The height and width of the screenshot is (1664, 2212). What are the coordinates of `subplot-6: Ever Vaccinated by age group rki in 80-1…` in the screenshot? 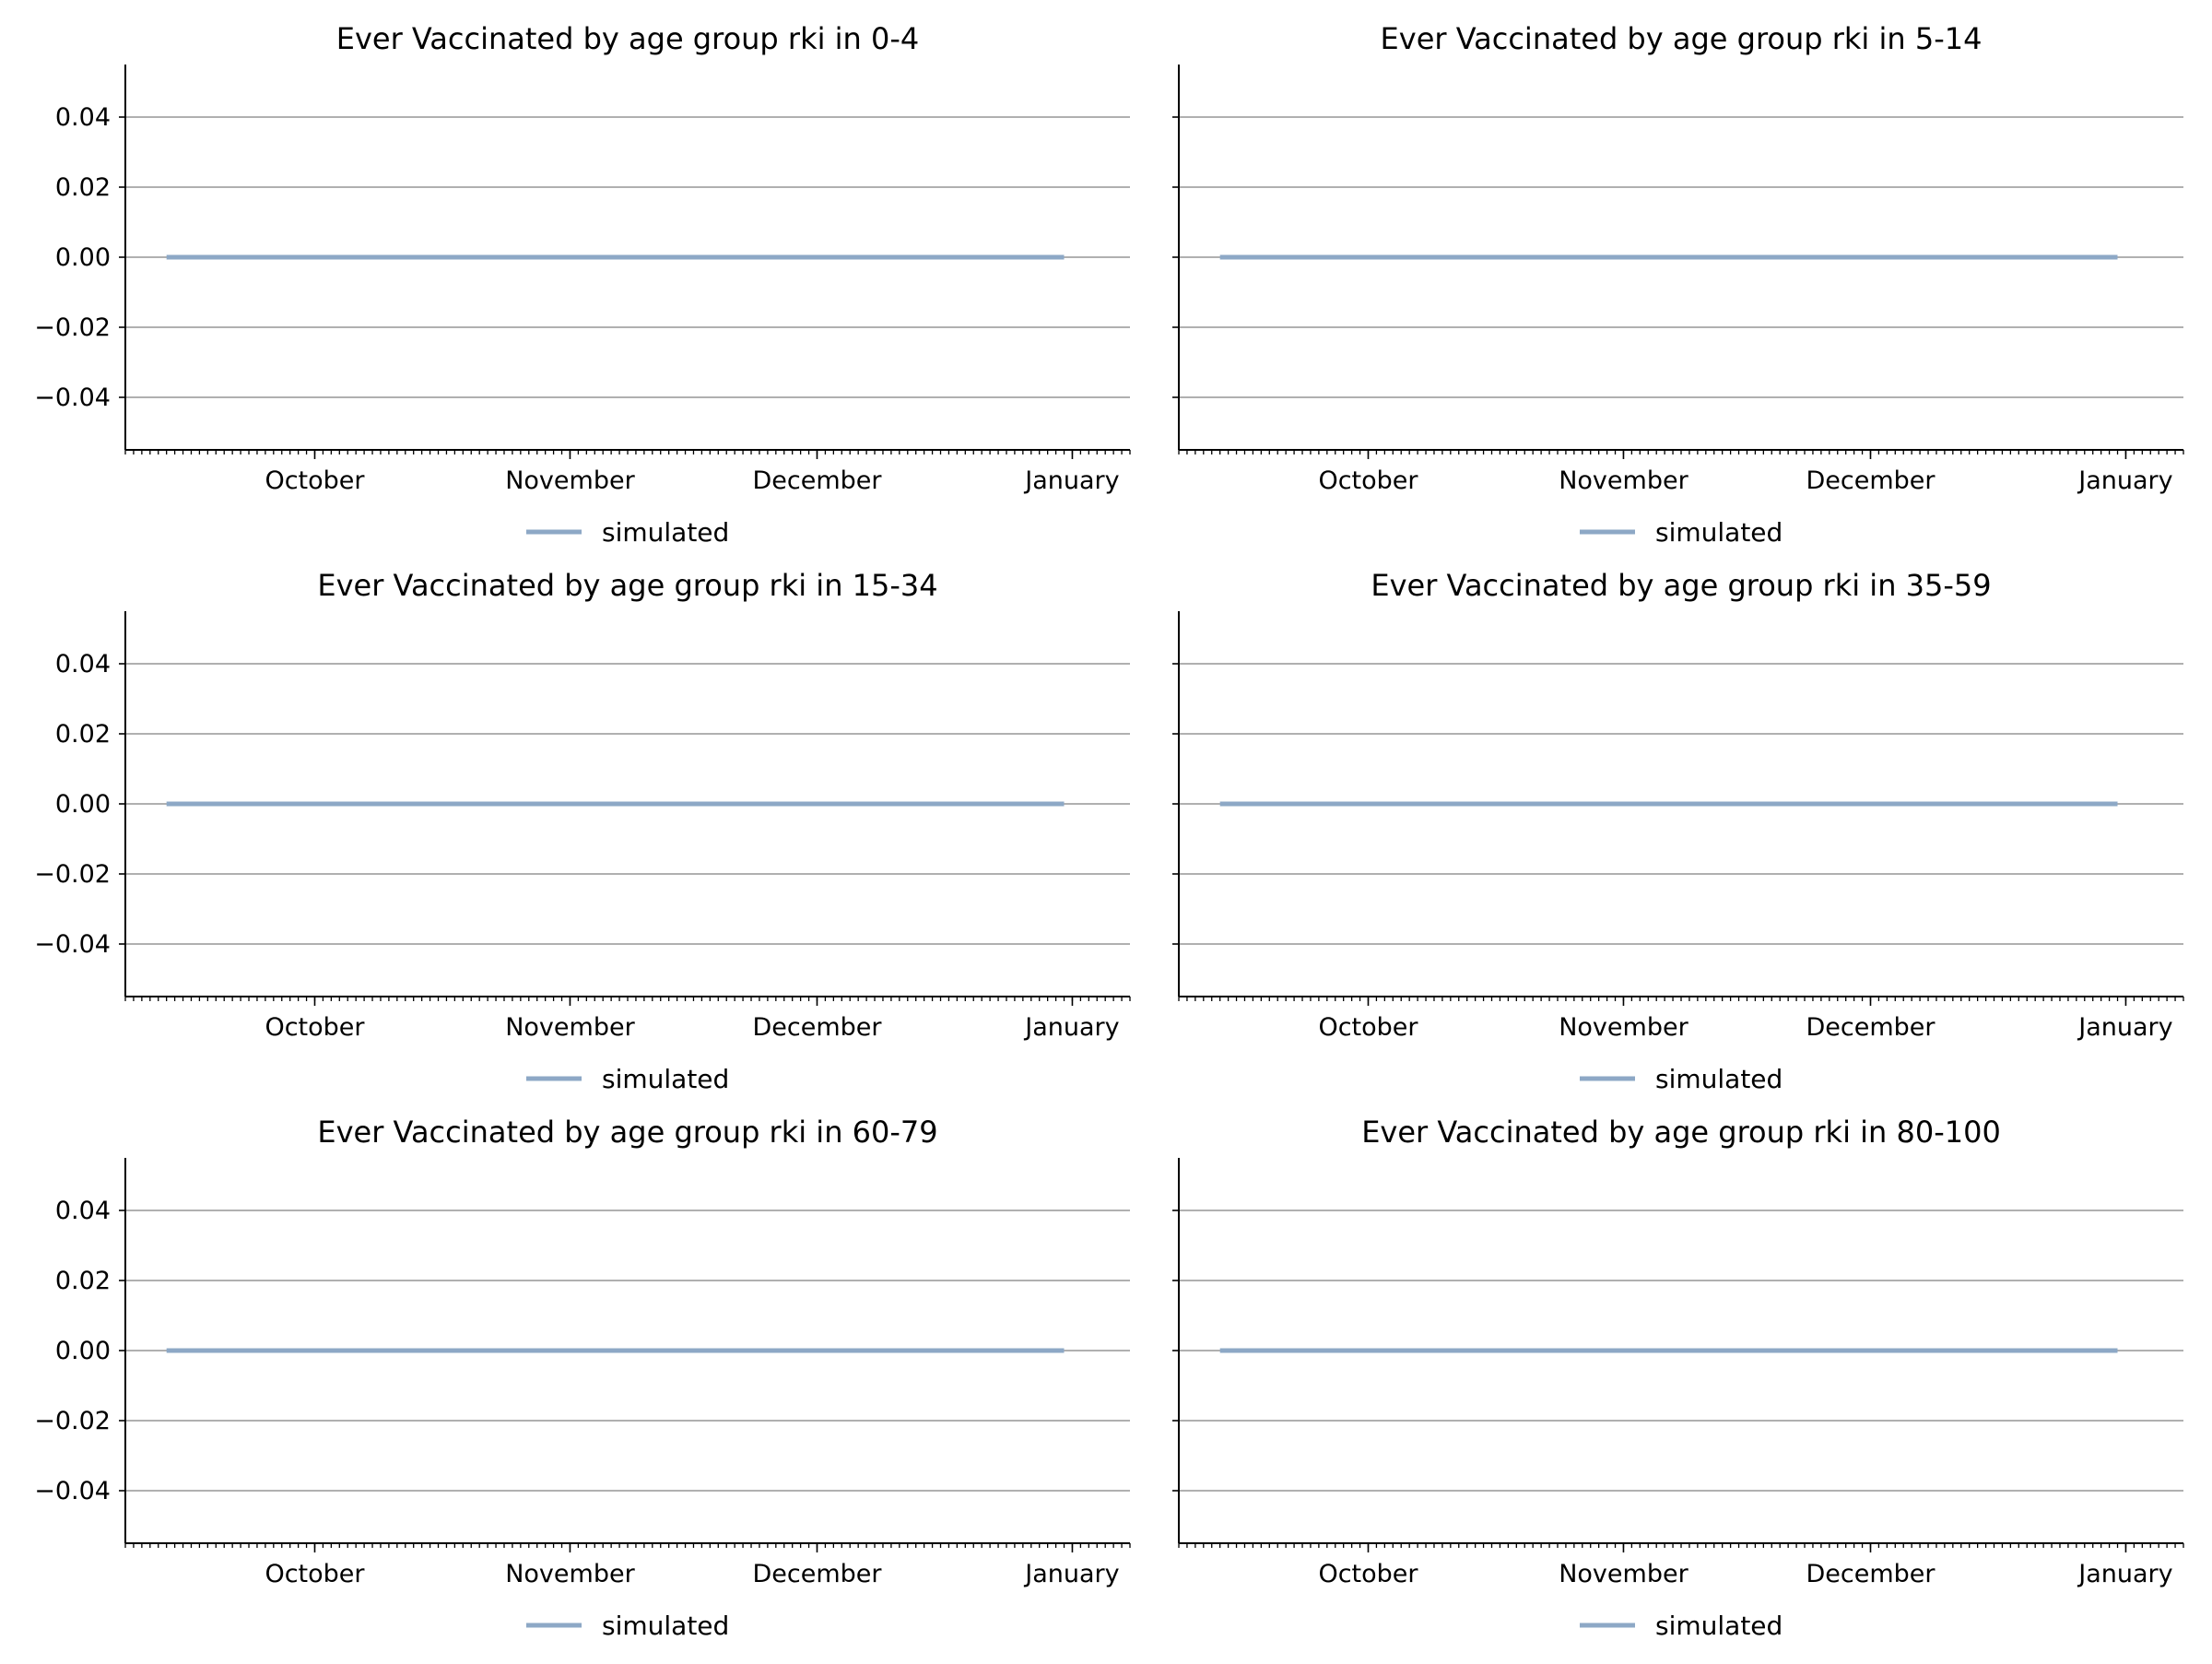 It's located at (1678, 1378).